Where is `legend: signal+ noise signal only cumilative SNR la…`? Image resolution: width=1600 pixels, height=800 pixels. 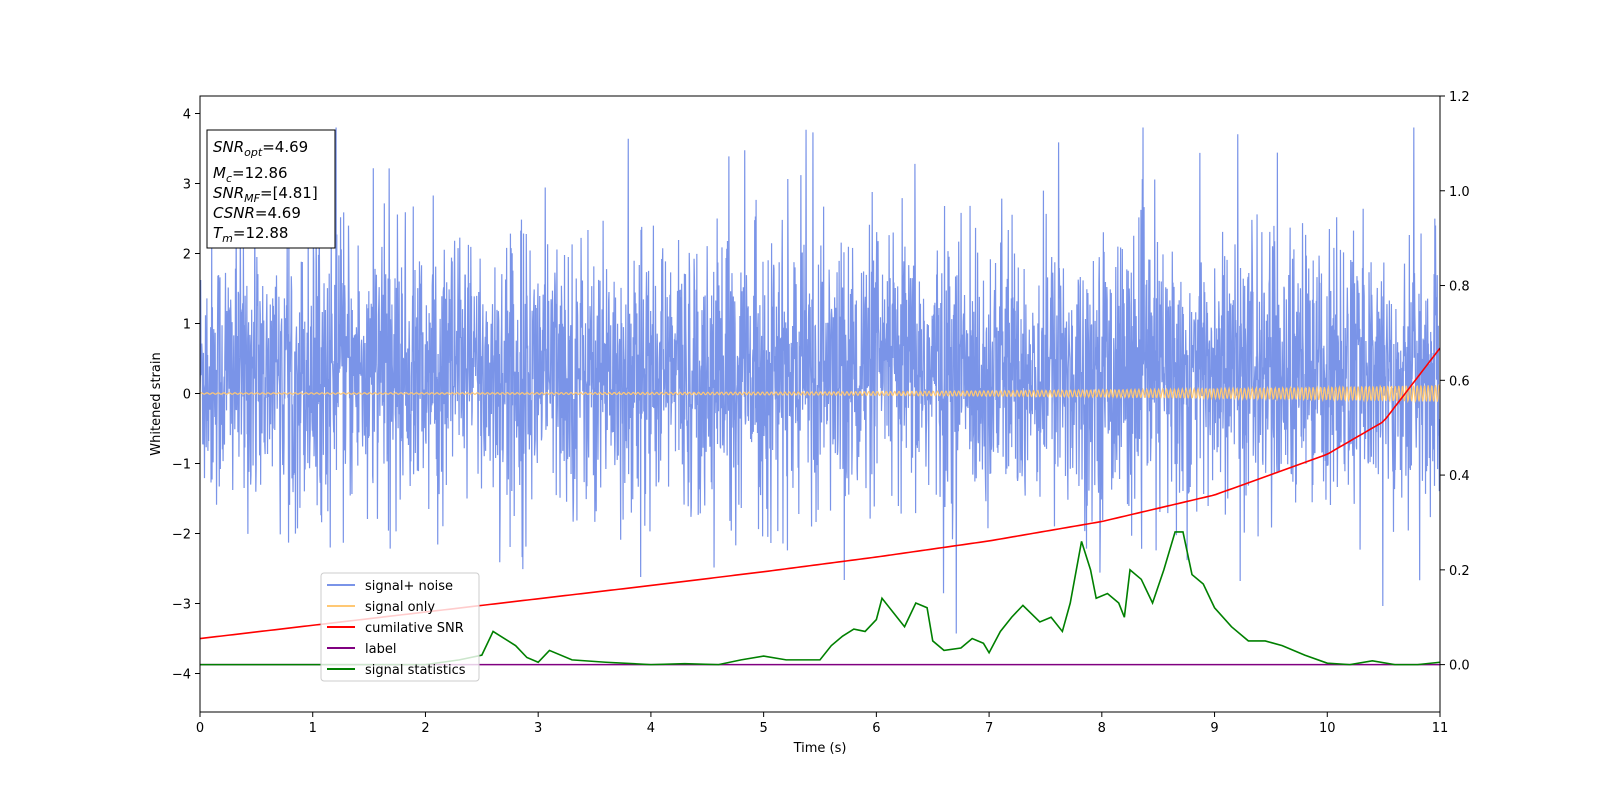 legend: signal+ noise signal only cumilative SNR la… is located at coordinates (400, 627).